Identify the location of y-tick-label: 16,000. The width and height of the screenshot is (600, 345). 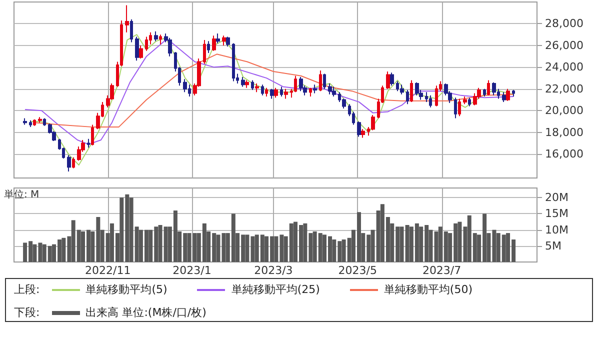
(564, 154).